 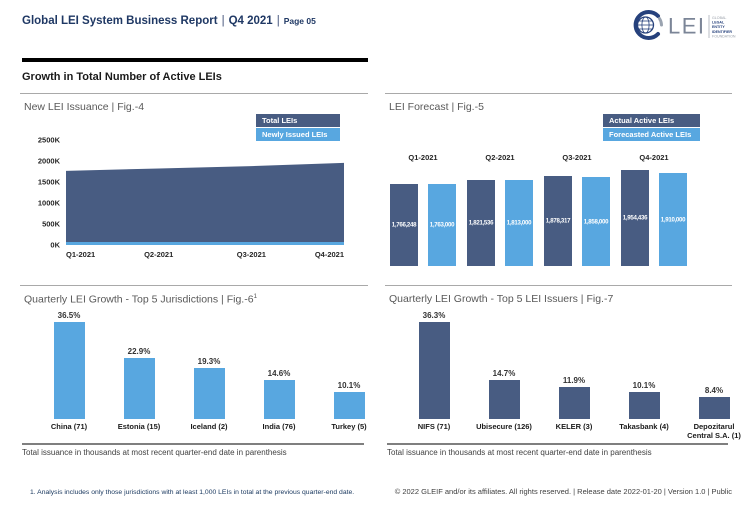 I want to click on fig4-newly-issued-area, so click(x=205, y=243).